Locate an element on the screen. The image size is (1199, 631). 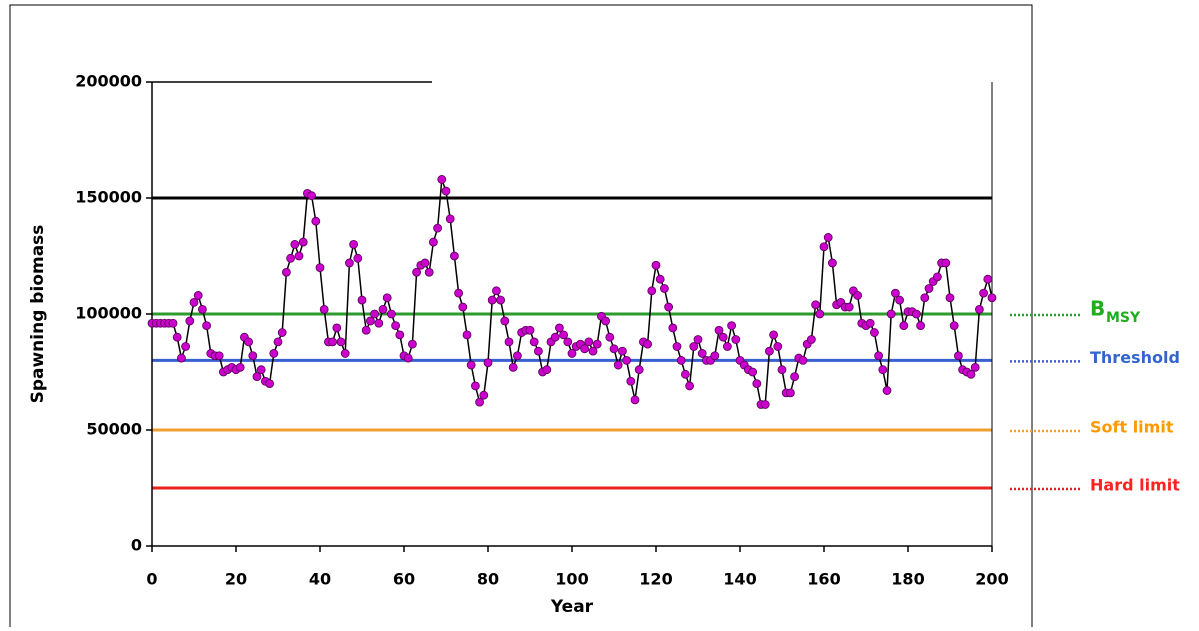
x-tick-label: 100 is located at coordinates (571, 579).